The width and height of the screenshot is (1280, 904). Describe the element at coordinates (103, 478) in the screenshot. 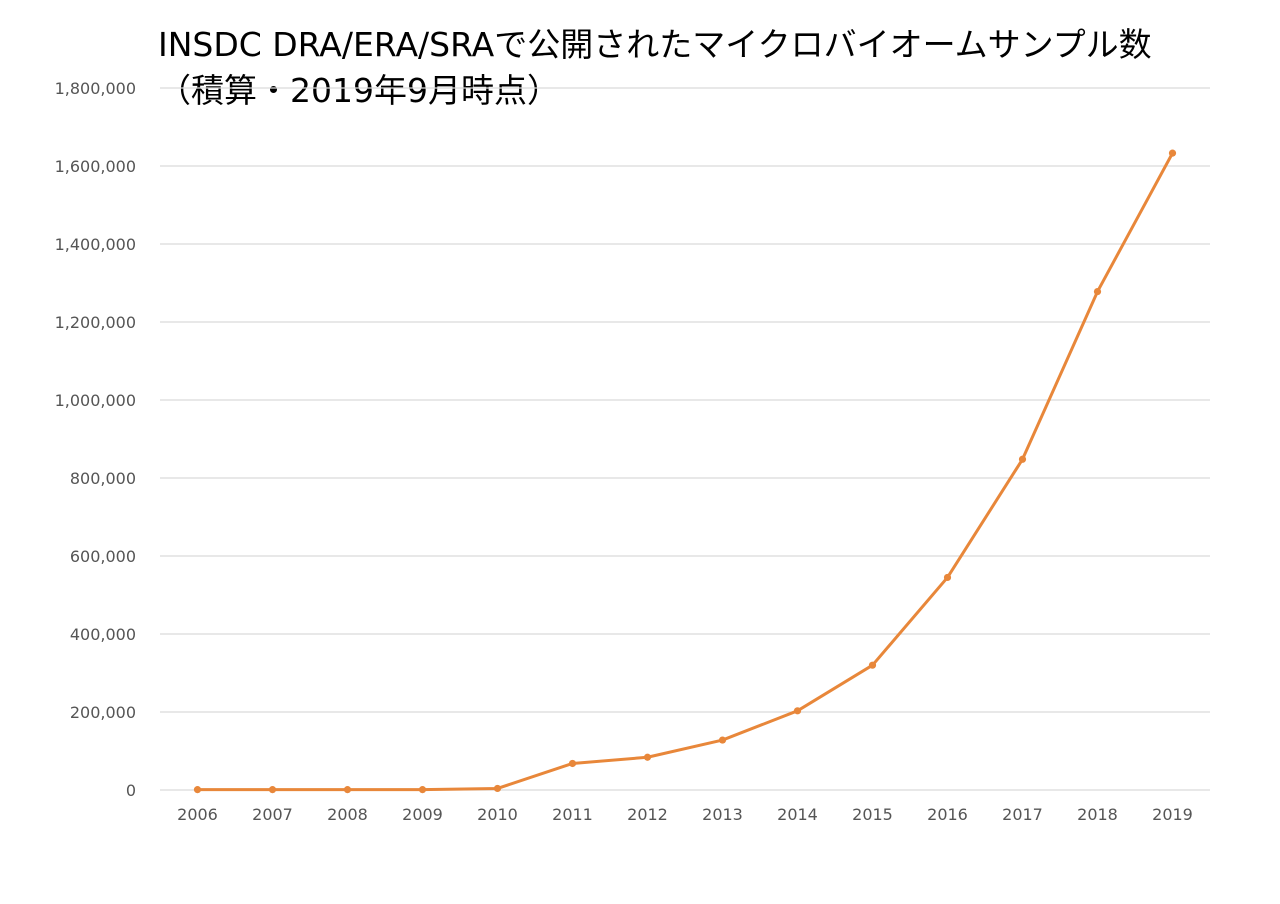

I see `y-tick-label: 800,000` at that location.